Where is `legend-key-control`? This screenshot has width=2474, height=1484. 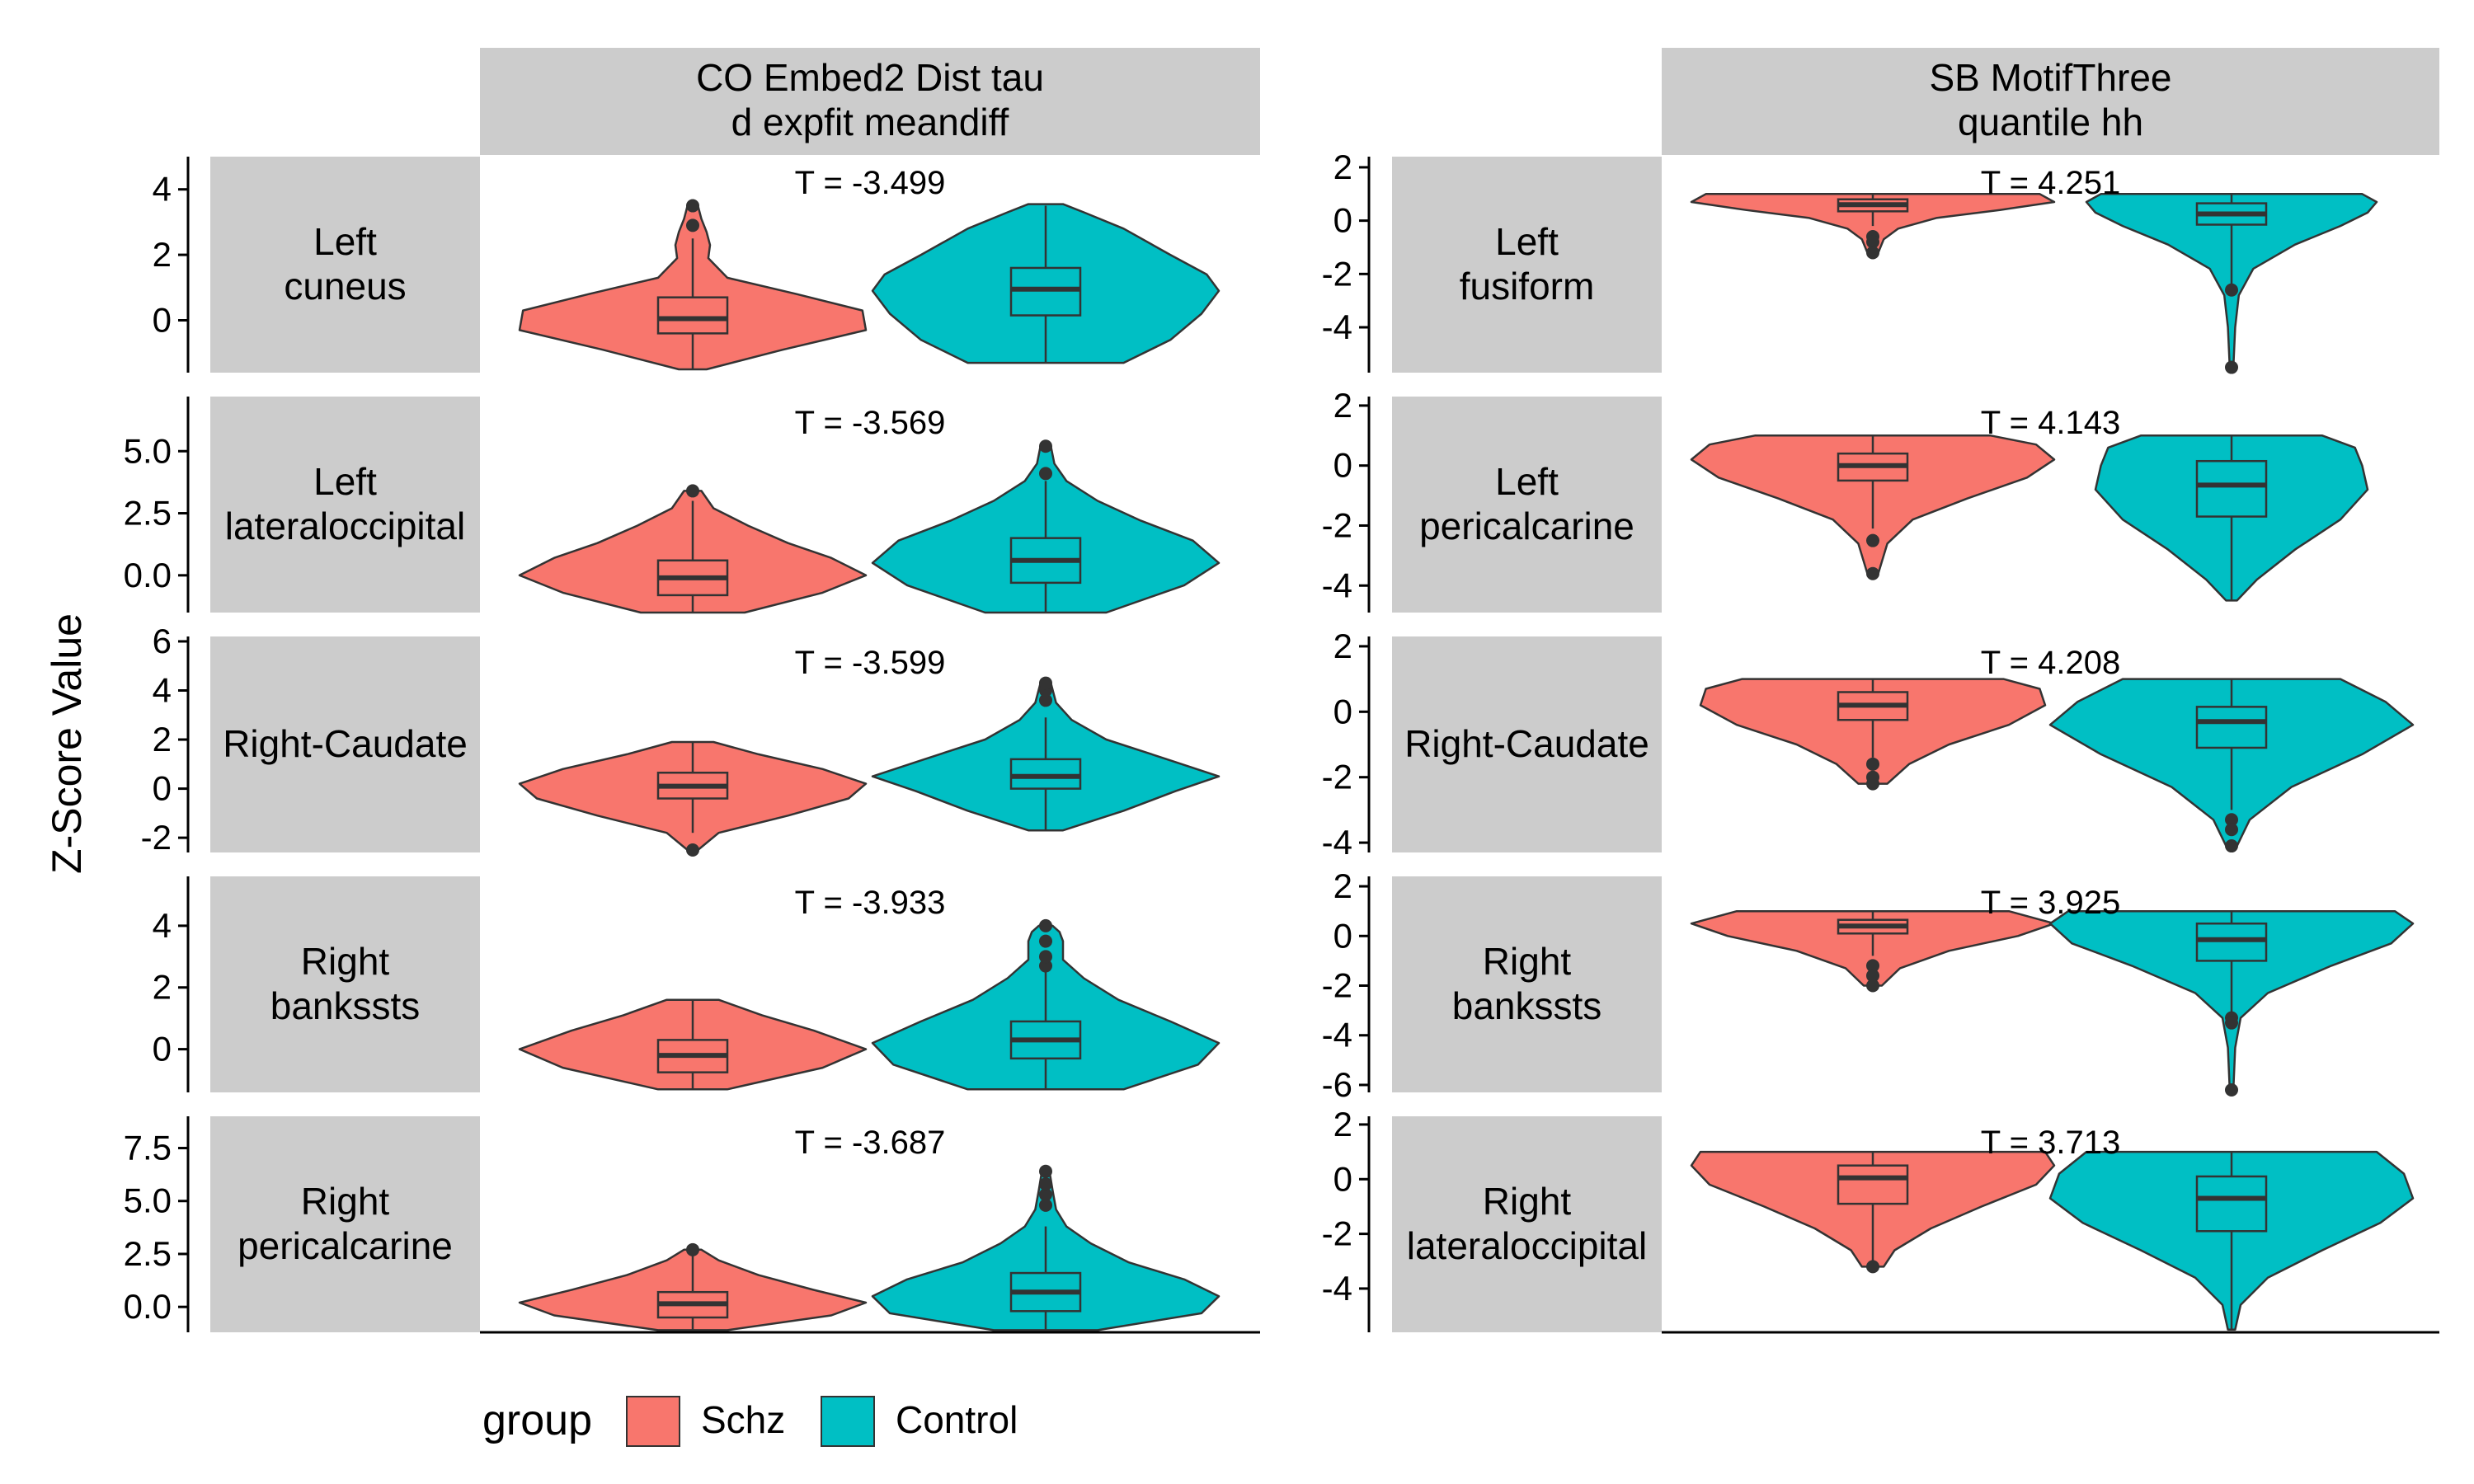 legend-key-control is located at coordinates (848, 1421).